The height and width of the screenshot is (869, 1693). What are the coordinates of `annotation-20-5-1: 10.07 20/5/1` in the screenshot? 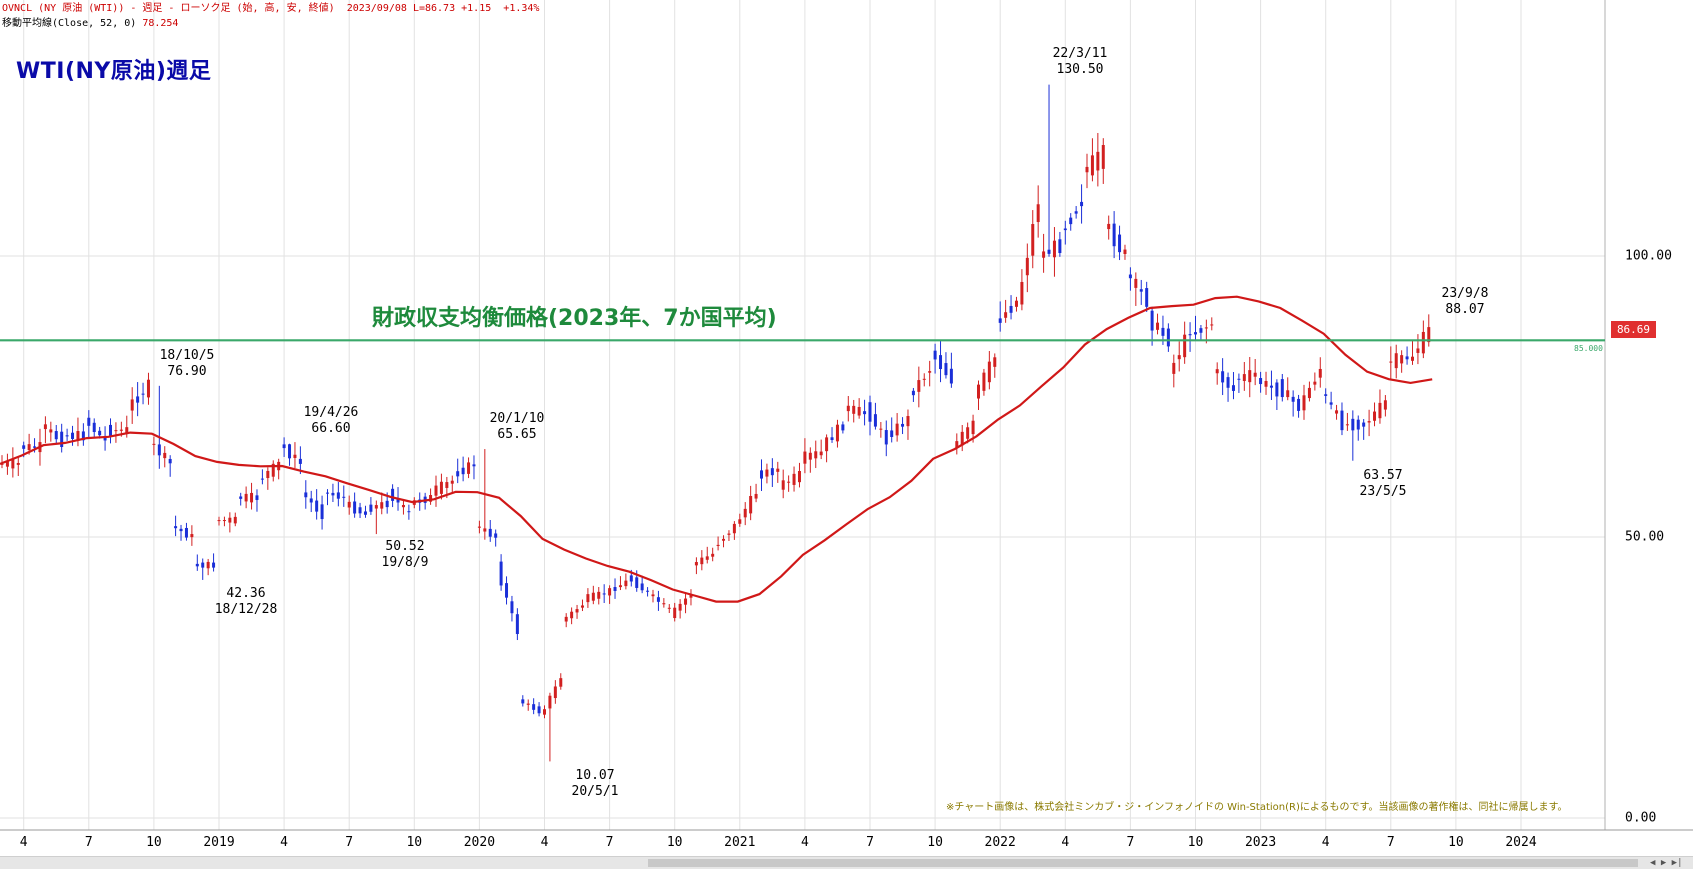 It's located at (595, 783).